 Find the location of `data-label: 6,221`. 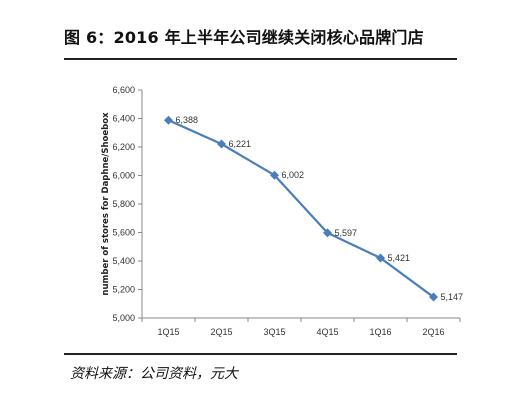

data-label: 6,221 is located at coordinates (240, 144).